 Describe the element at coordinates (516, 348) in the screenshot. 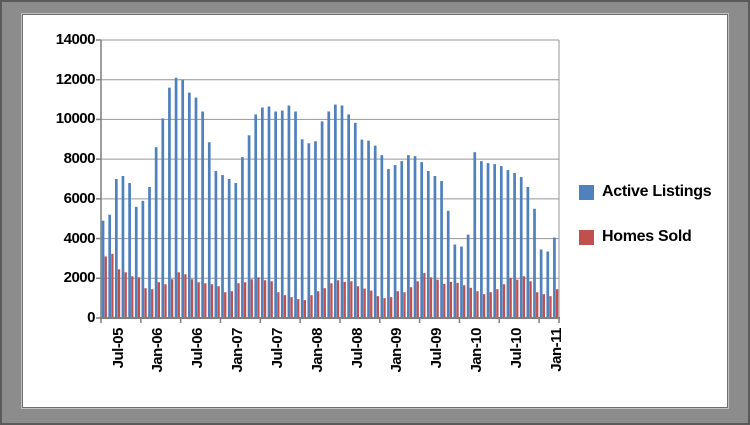

I see `x-tick-label: Jul-10` at that location.